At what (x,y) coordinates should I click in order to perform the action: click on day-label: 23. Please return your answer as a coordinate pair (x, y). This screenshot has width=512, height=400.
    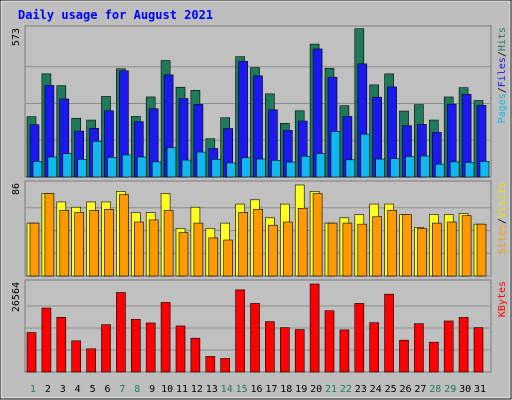
    Looking at the image, I should click on (361, 389).